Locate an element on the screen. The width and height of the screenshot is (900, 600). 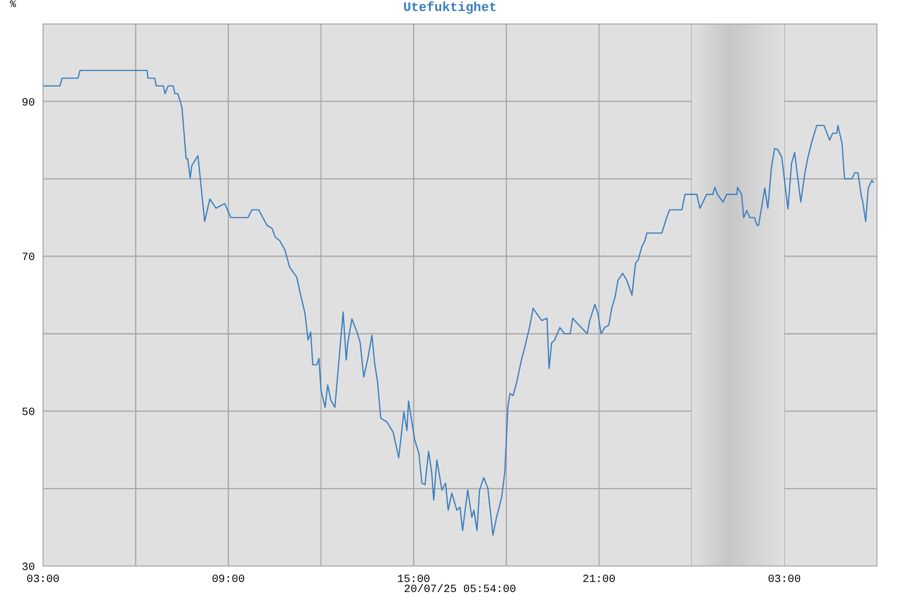
chart-title: Utefuktighet is located at coordinates (450, 7).